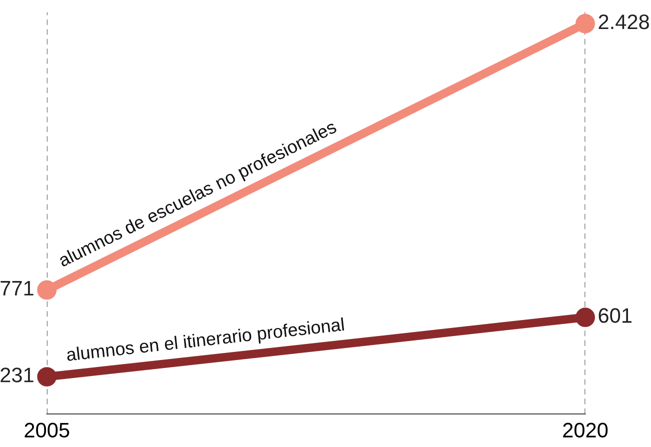 The height and width of the screenshot is (447, 651). What do you see at coordinates (585, 430) in the screenshot?
I see `x-tick-label: 2020` at bounding box center [585, 430].